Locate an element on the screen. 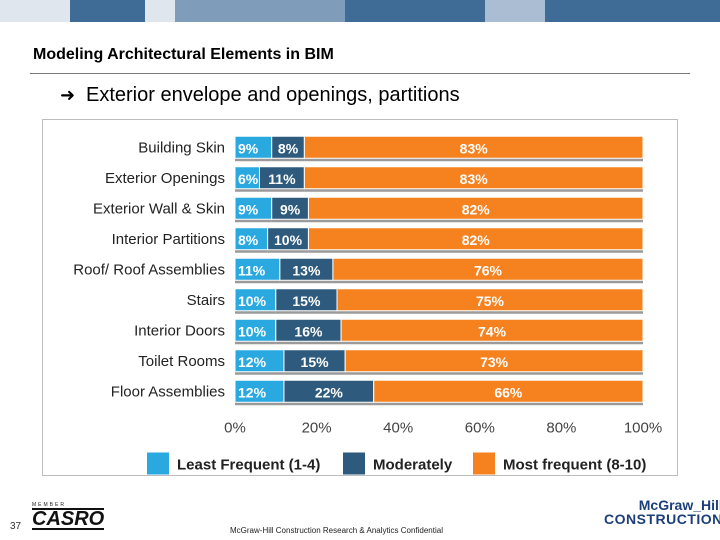 This screenshot has width=720, height=540. slide-title: Modeling Architectural Elements in BIM is located at coordinates (183, 54).